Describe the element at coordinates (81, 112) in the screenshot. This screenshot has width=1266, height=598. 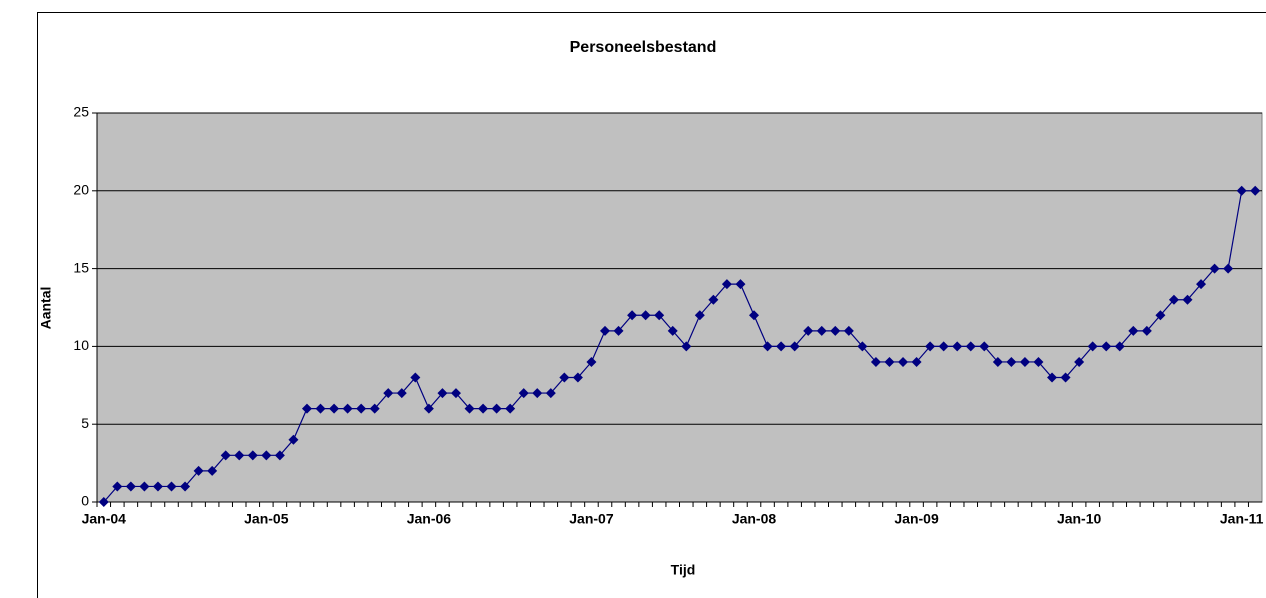
I see `y-tick-label: 25` at that location.